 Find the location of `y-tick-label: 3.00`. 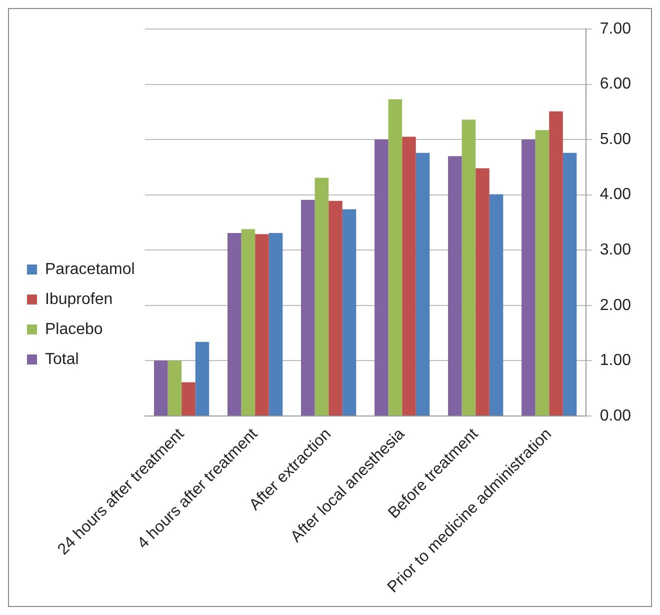

y-tick-label: 3.00 is located at coordinates (616, 250).